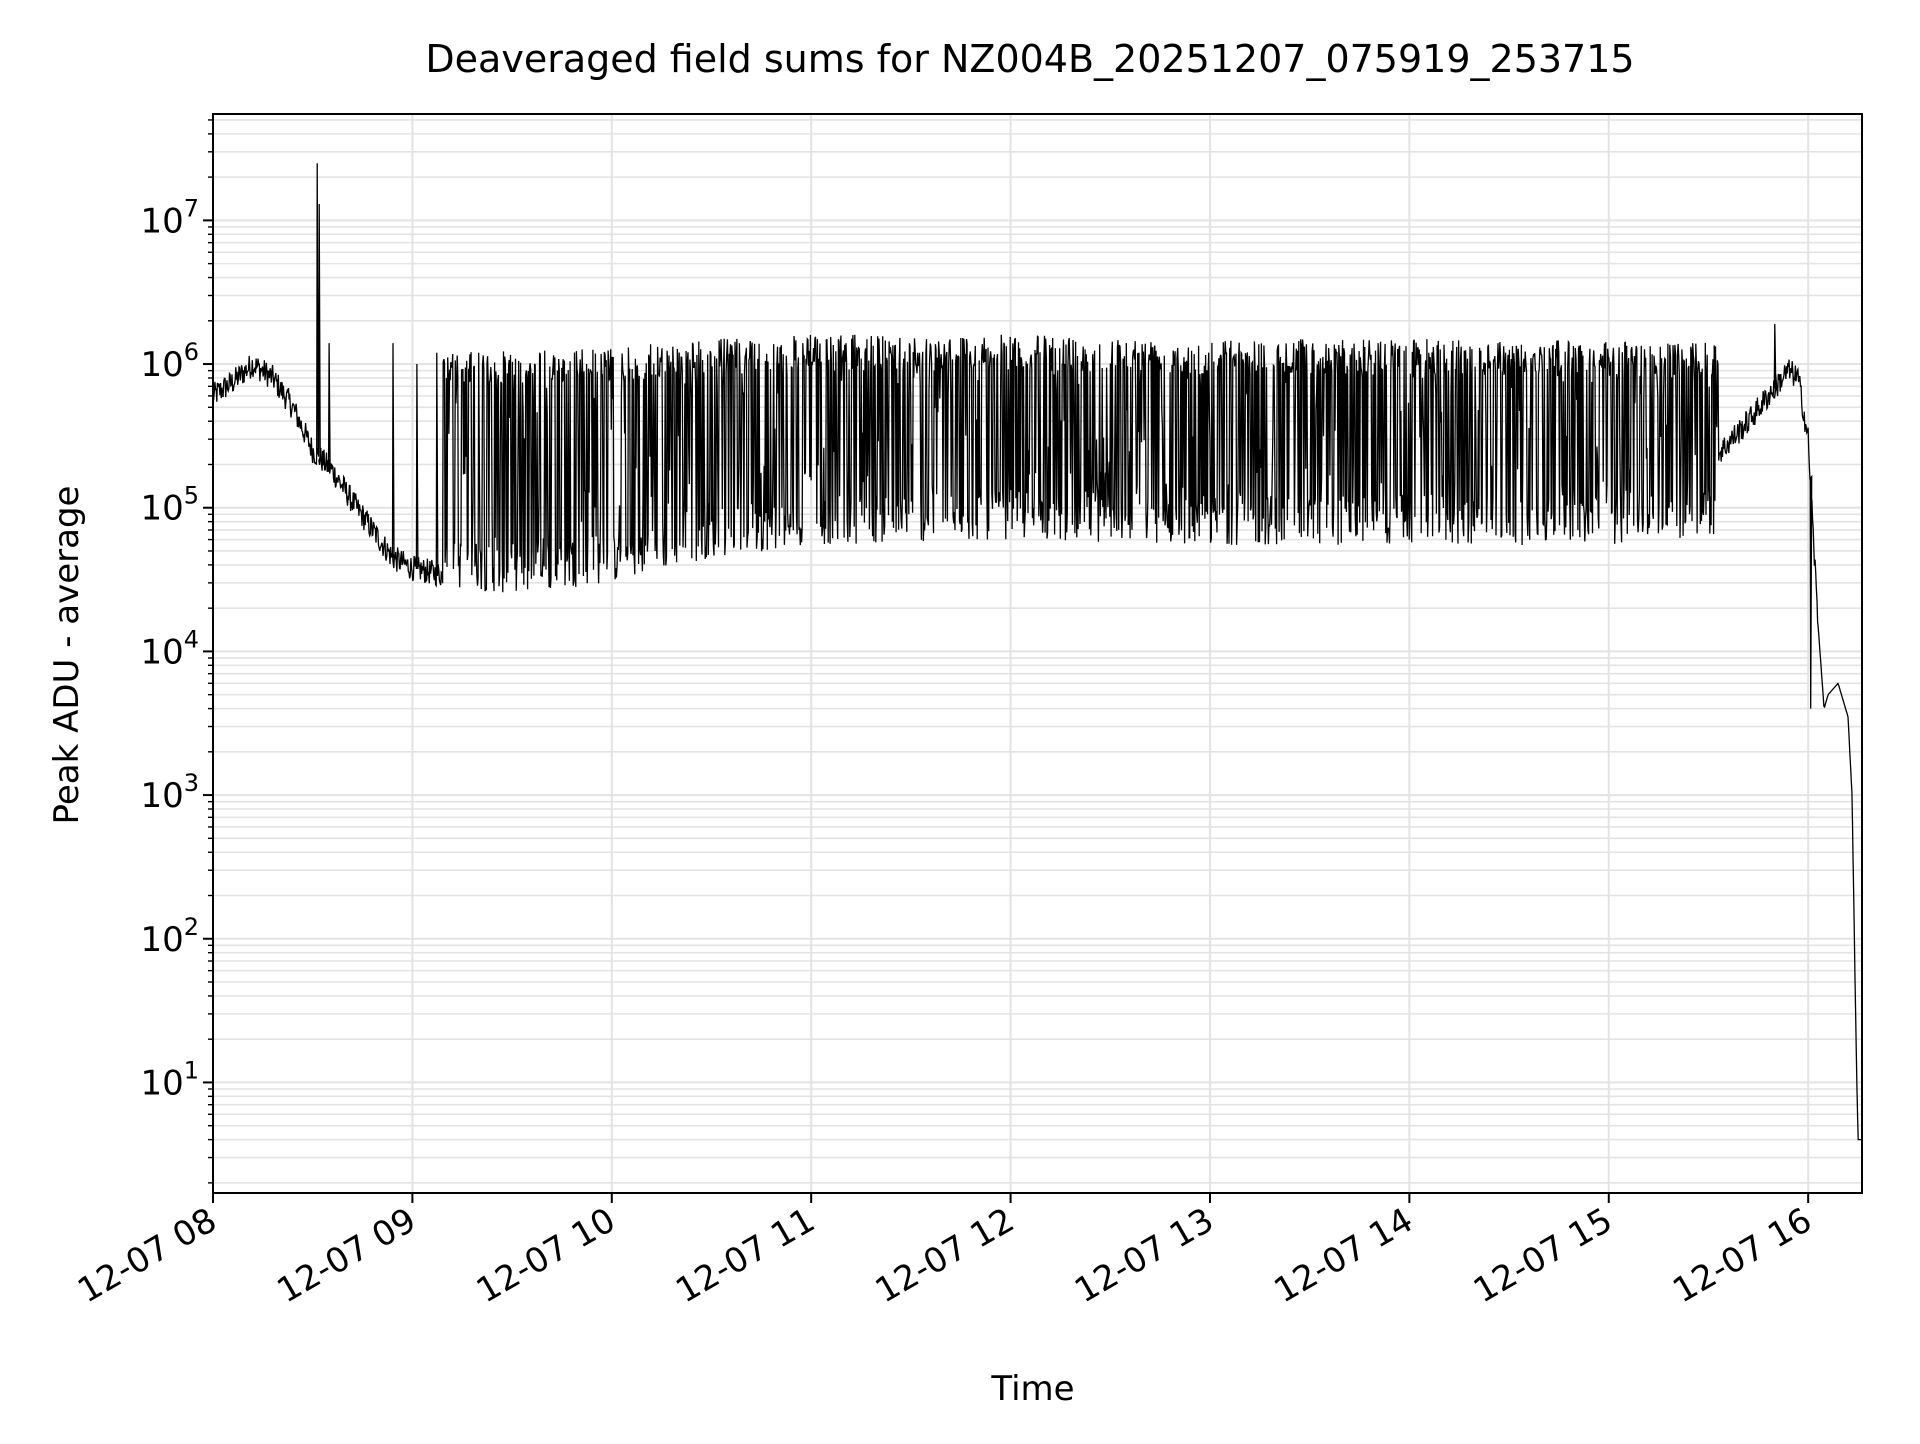 This screenshot has height=1444, width=1920. I want to click on y-tick-label: 10⁵, so click(169, 505).